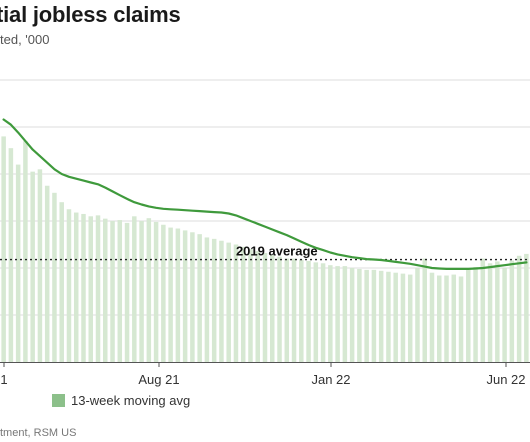 The width and height of the screenshot is (530, 442). Describe the element at coordinates (265, 374) in the screenshot. I see `axis-layer: 1 Aug 21 Jan 22 Jun 22` at that location.